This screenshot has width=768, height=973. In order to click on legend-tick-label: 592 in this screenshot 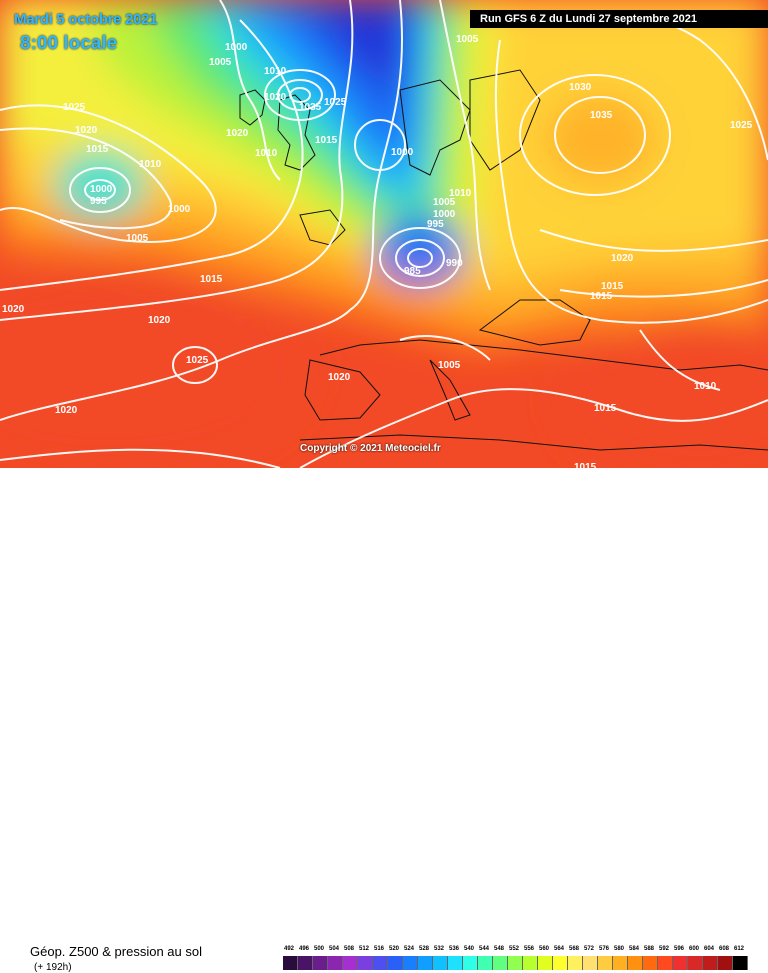, I will do `click(663, 949)`.